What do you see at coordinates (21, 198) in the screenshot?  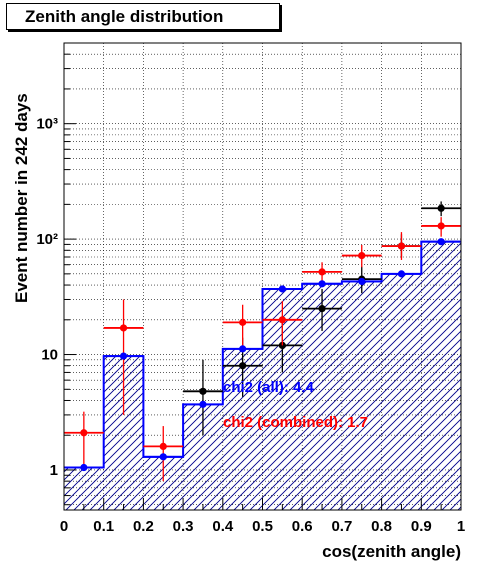 I see `y-axis-label: Event number in 242 days` at bounding box center [21, 198].